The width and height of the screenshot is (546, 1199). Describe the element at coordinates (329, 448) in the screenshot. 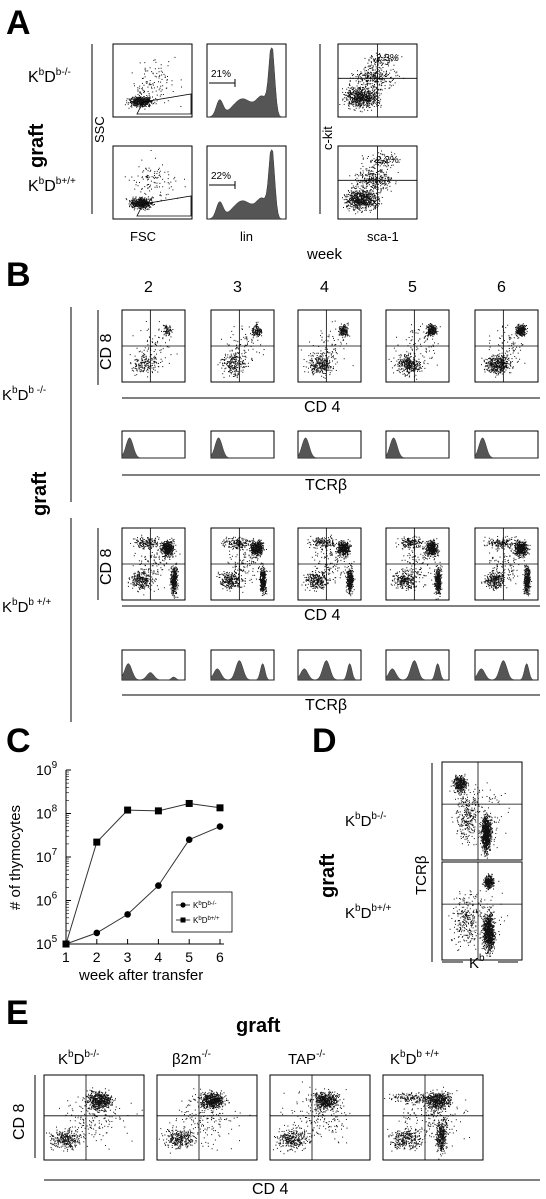

I see `panel-b-ko-tcrb-wk4-curve` at that location.